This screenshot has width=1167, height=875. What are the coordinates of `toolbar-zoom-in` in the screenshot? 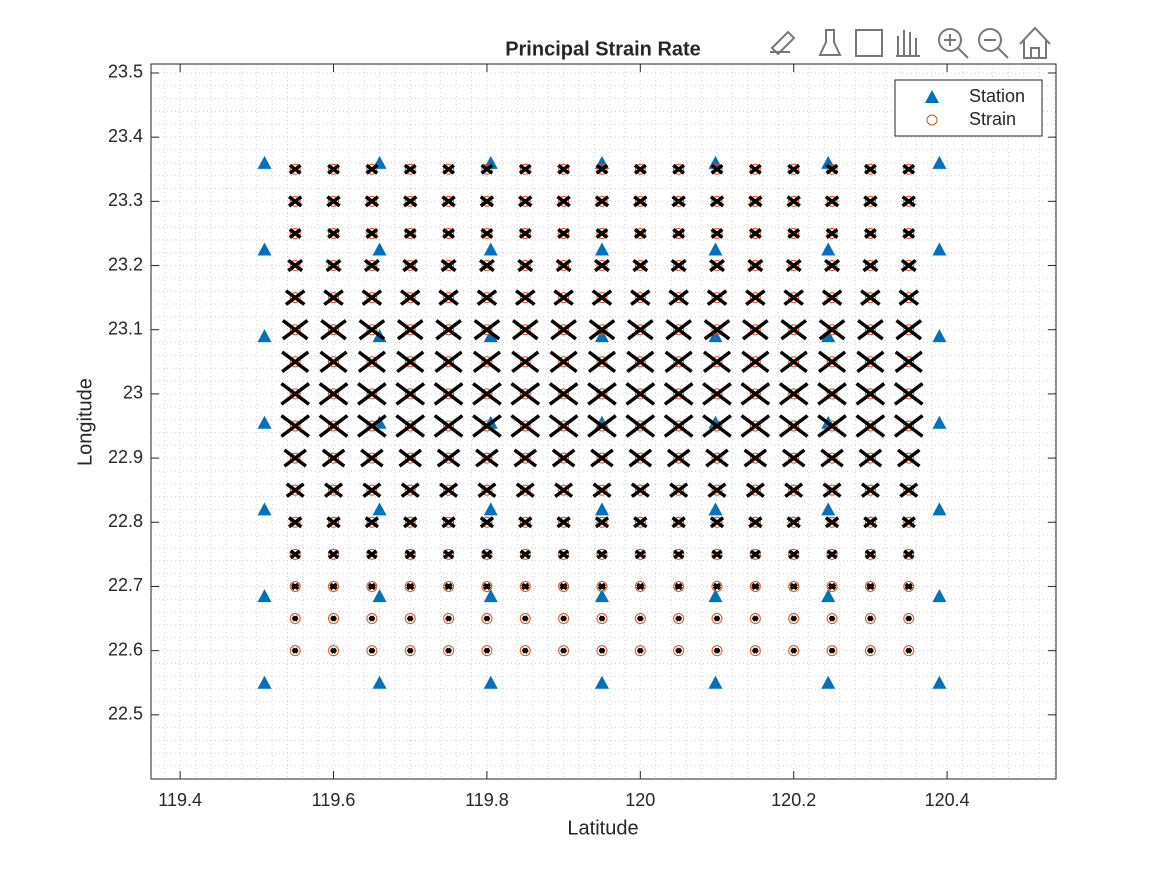 It's located at (950, 40).